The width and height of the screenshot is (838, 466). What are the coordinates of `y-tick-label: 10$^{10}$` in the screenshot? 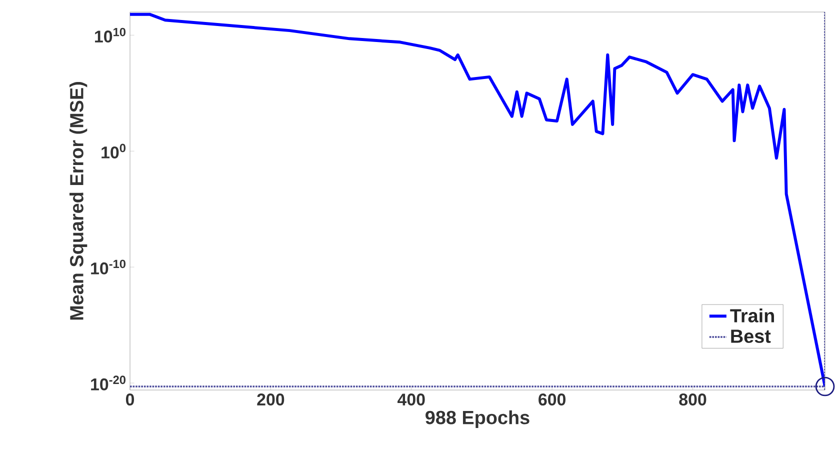 It's located at (110, 35).